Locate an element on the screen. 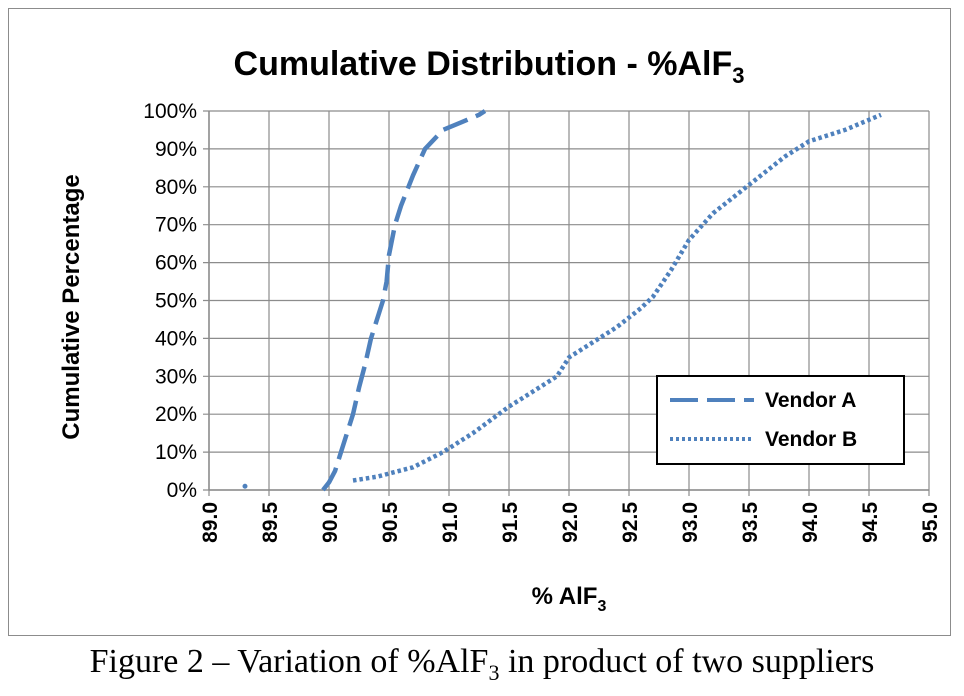  y-tick-label: 50% is located at coordinates (176, 301).